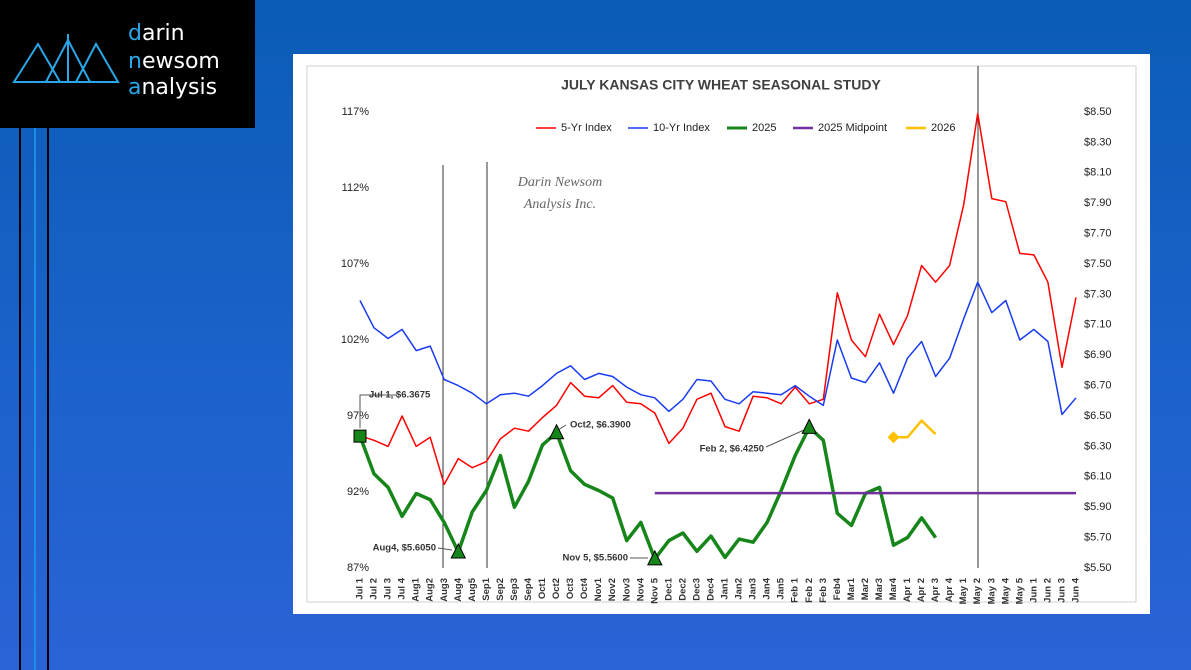 The height and width of the screenshot is (670, 1191). What do you see at coordinates (710, 588) in the screenshot?
I see `x-tick-label: Dec4` at bounding box center [710, 588].